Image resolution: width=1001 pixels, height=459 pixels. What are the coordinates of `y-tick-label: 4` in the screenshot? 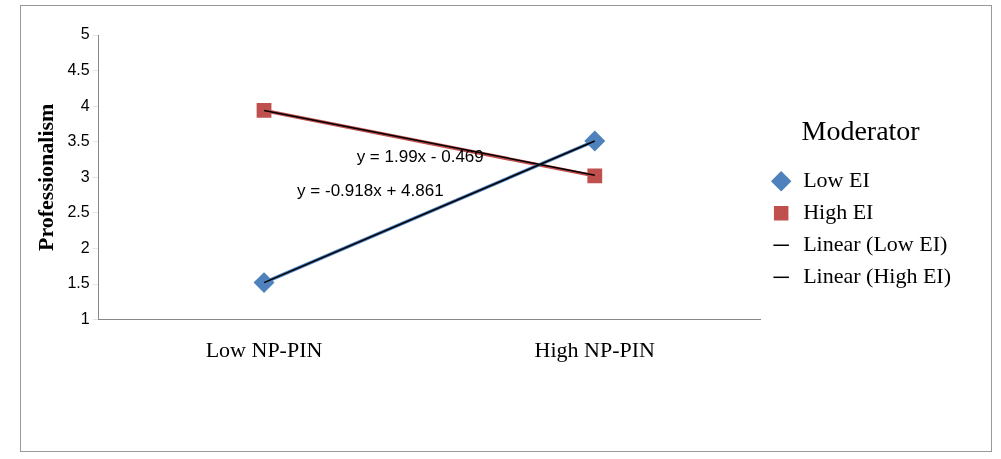 It's located at (85, 105).